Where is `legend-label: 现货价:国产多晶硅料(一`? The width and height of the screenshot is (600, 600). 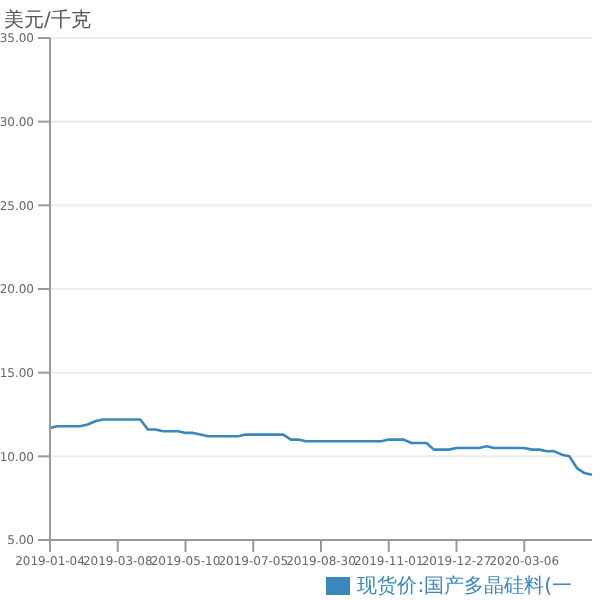
legend-label: 现货价:国产多晶硅料(一 is located at coordinates (464, 587).